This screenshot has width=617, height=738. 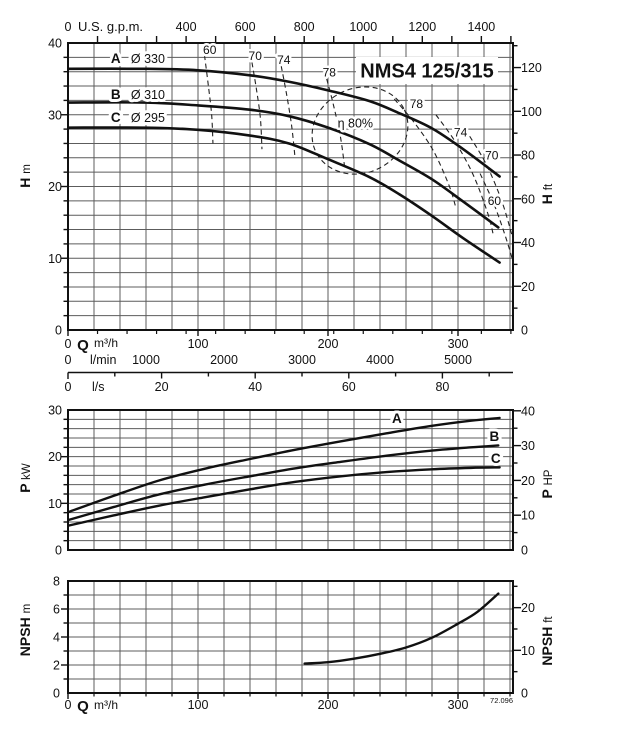 What do you see at coordinates (103, 360) in the screenshot?
I see `lmin-axis-unit: l/min` at bounding box center [103, 360].